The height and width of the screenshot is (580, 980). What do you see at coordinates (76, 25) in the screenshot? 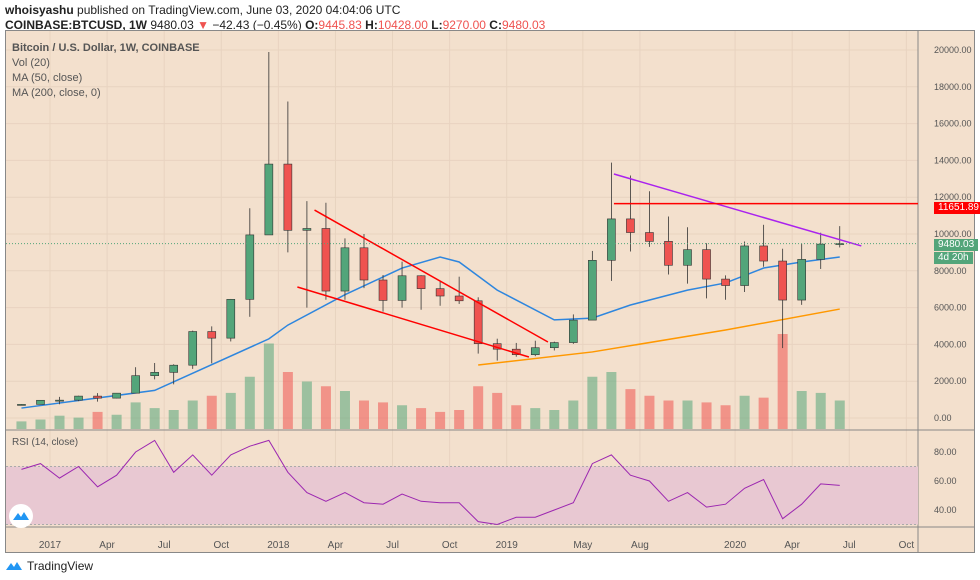
I see `symbol: COINBASE:BTCUSD, 1W` at bounding box center [76, 25].